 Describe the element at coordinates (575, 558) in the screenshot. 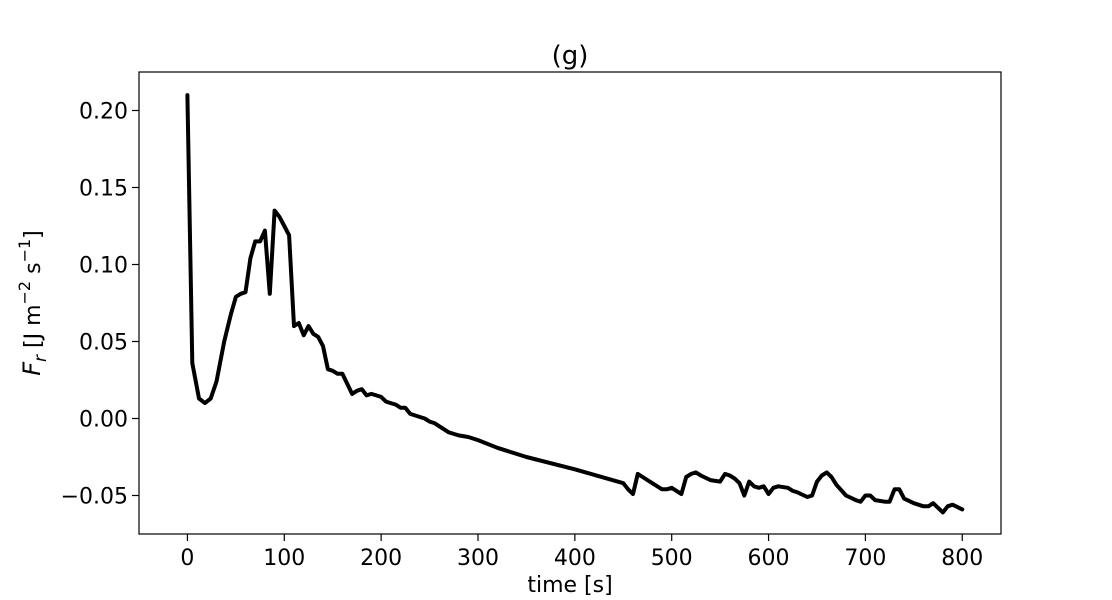

I see `x-tick-label: 400` at that location.